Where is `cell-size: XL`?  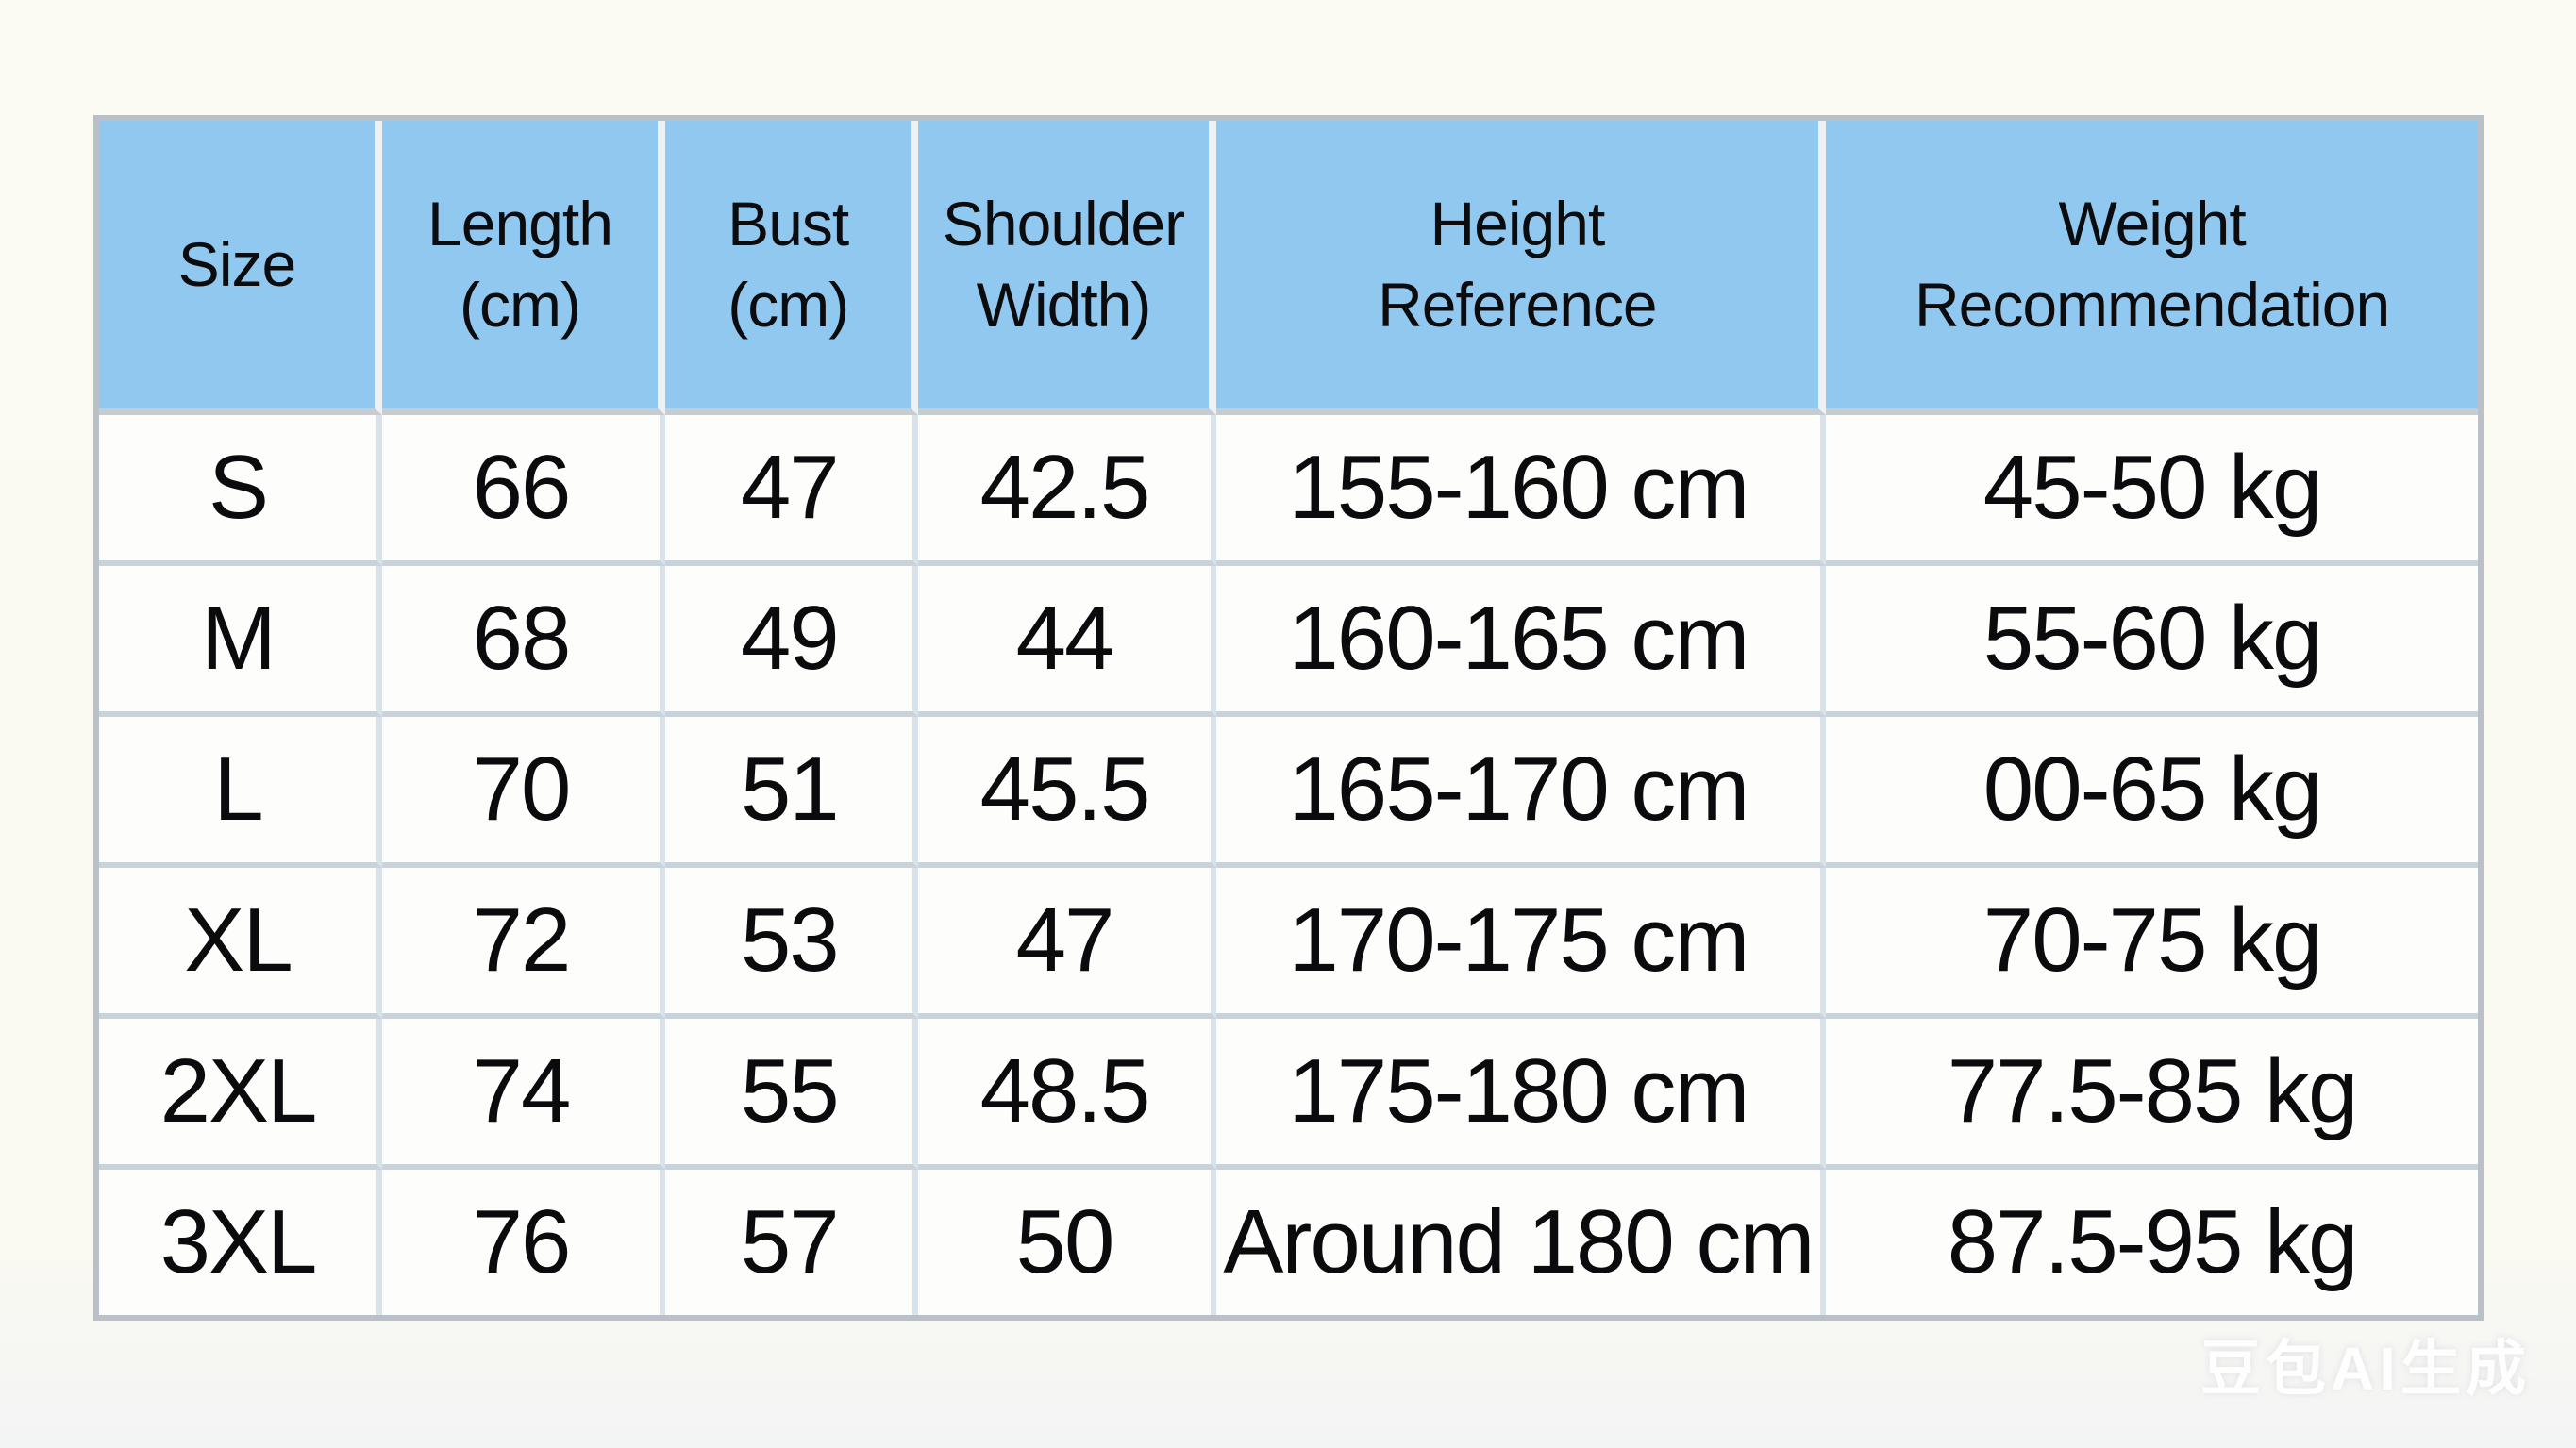
cell-size: XL is located at coordinates (240, 943).